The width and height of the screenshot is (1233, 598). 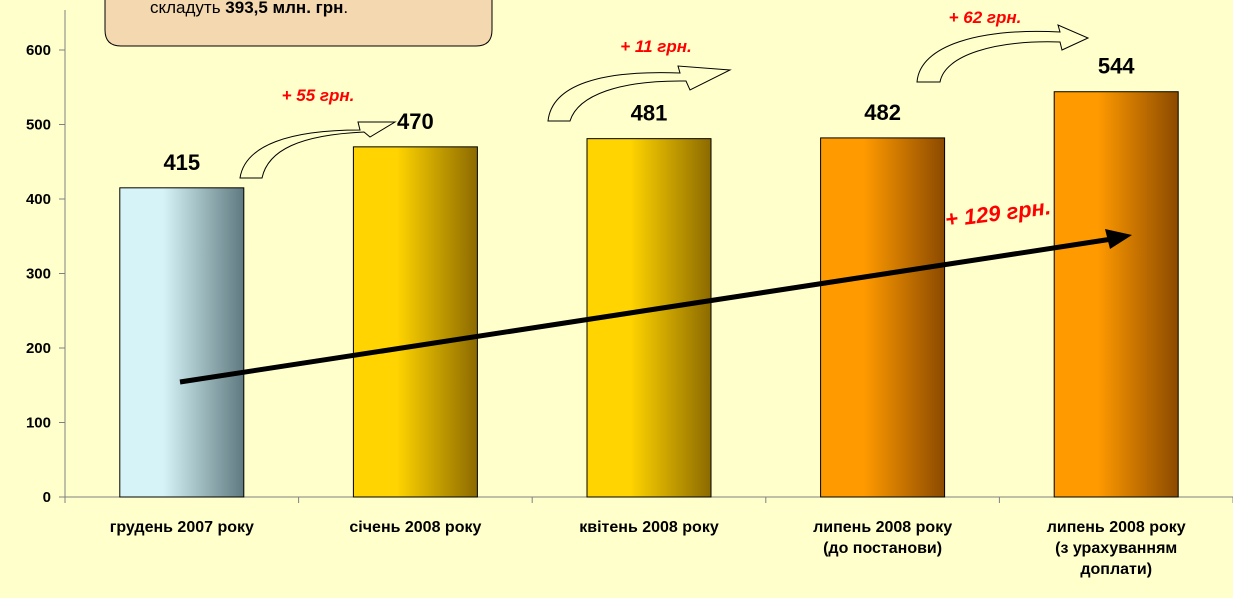 What do you see at coordinates (882, 548) in the screenshot?
I see `category-label-line: (до постанови)` at bounding box center [882, 548].